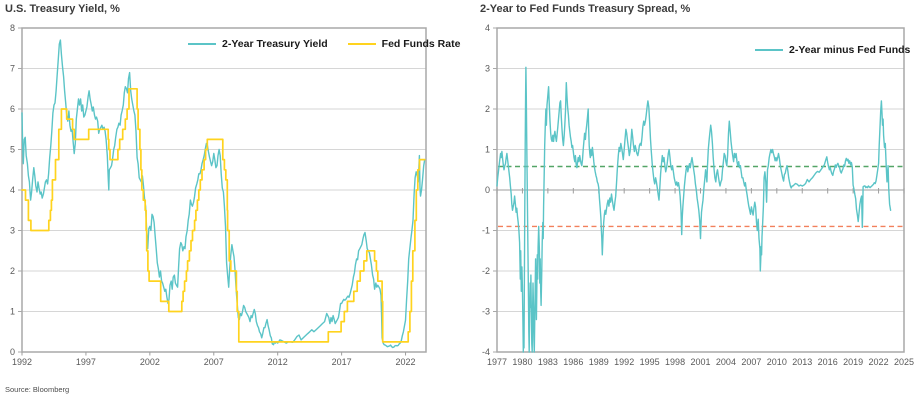 This screenshot has width=919, height=402. I want to click on left-chart-title: U.S. Treasury Yield, %, so click(62, 9).